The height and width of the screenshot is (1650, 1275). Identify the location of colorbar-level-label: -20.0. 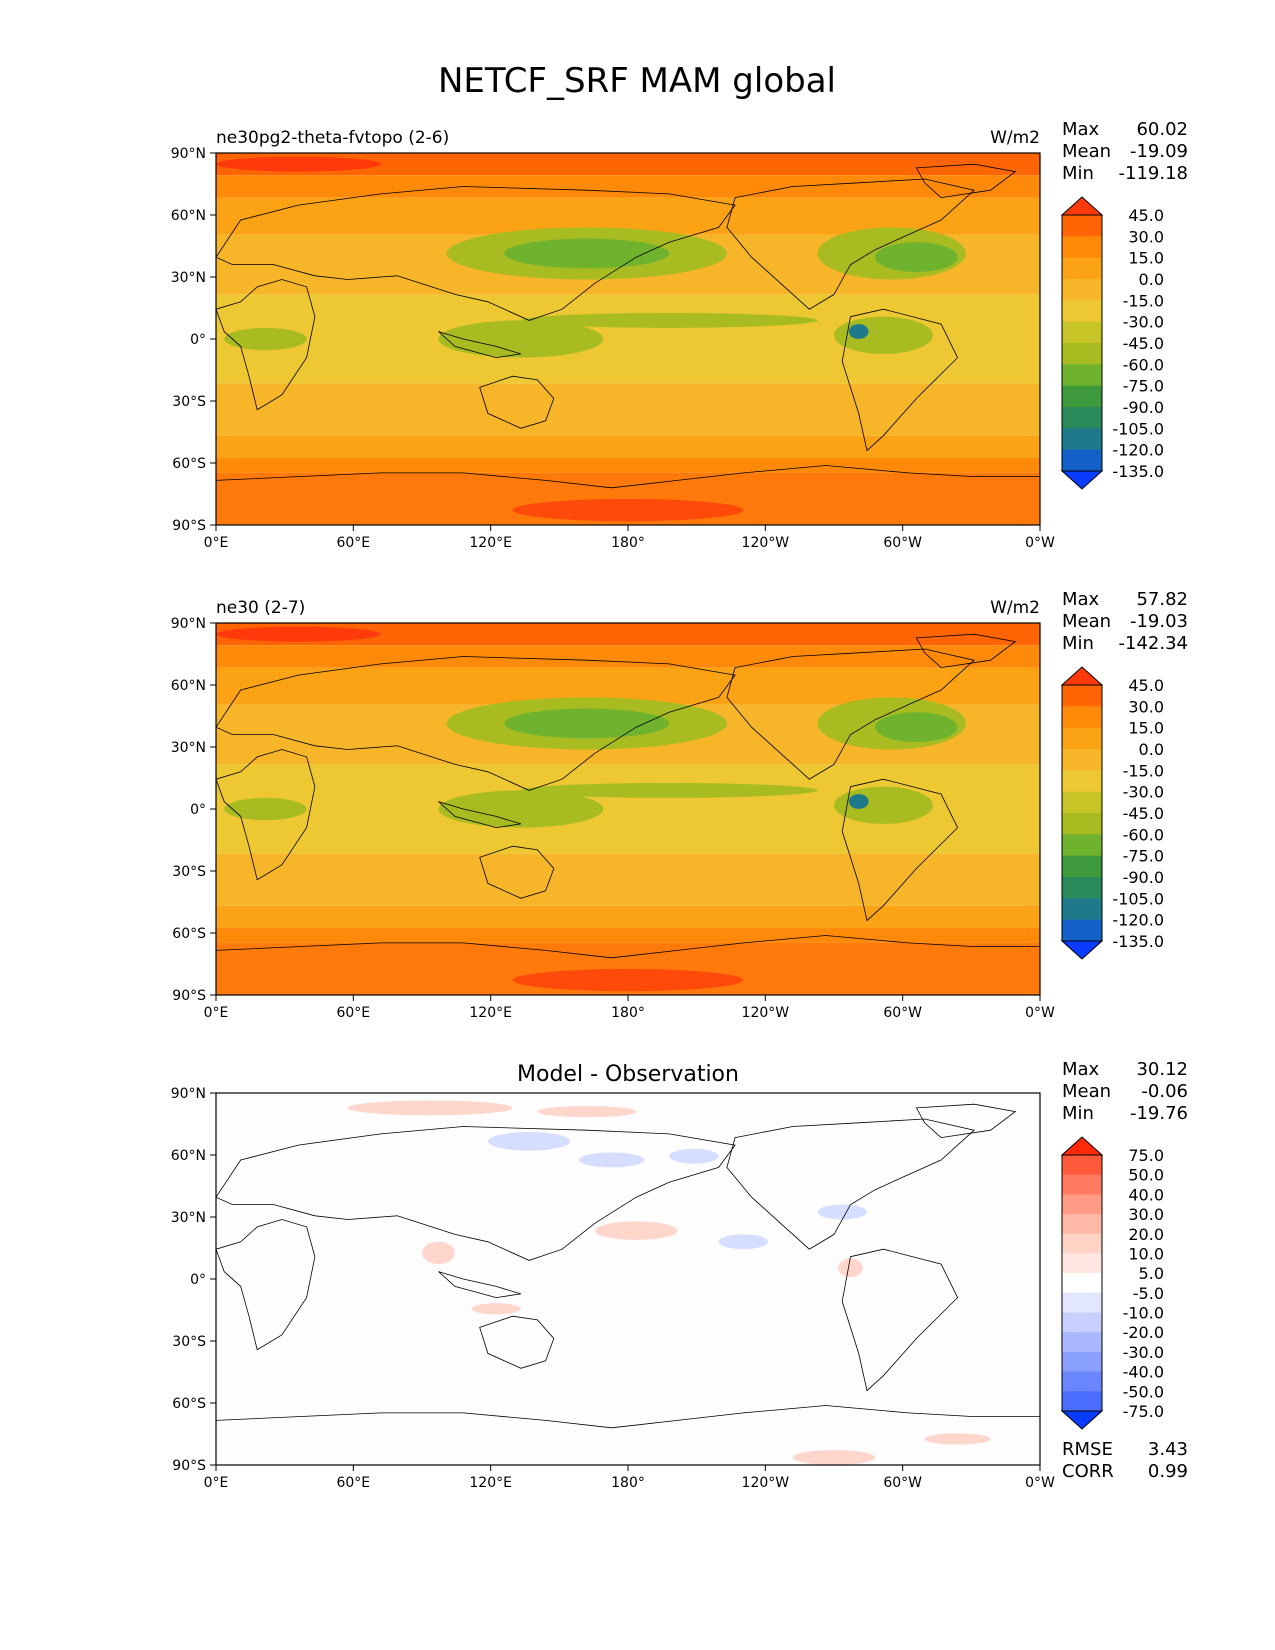
(1143, 1332).